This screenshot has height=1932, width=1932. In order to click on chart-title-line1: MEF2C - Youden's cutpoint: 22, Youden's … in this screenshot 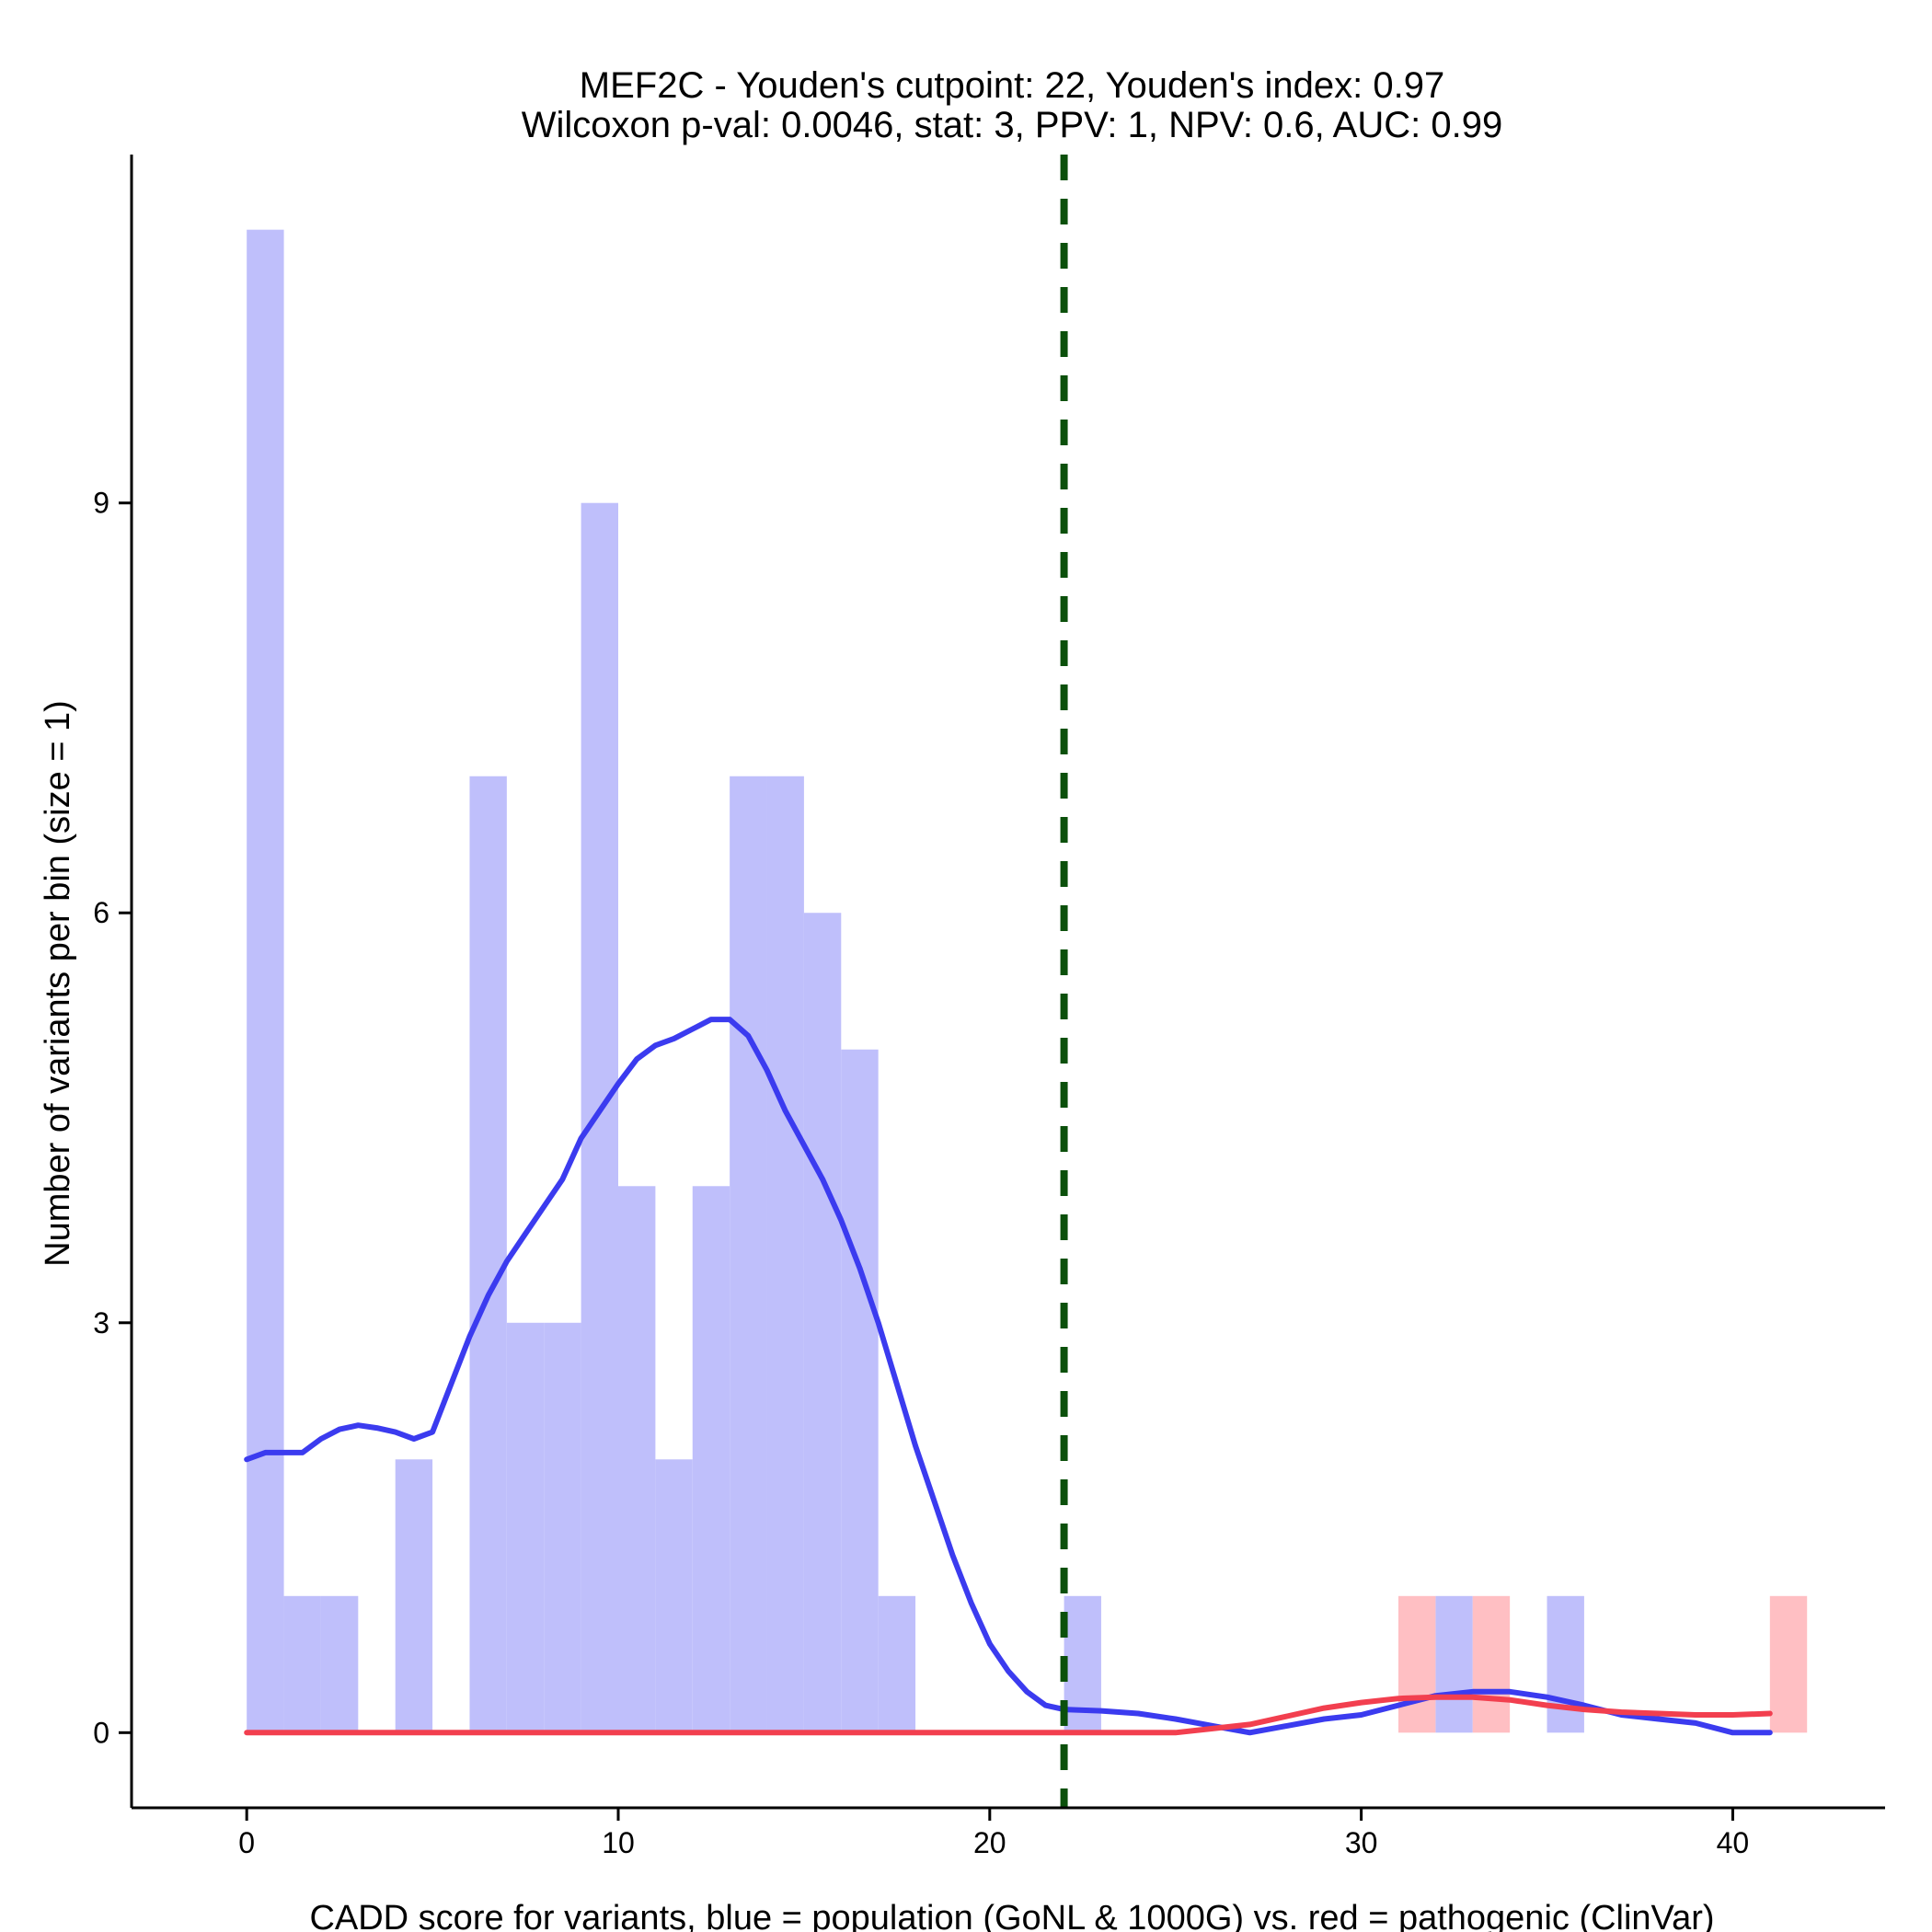, I will do `click(1012, 85)`.